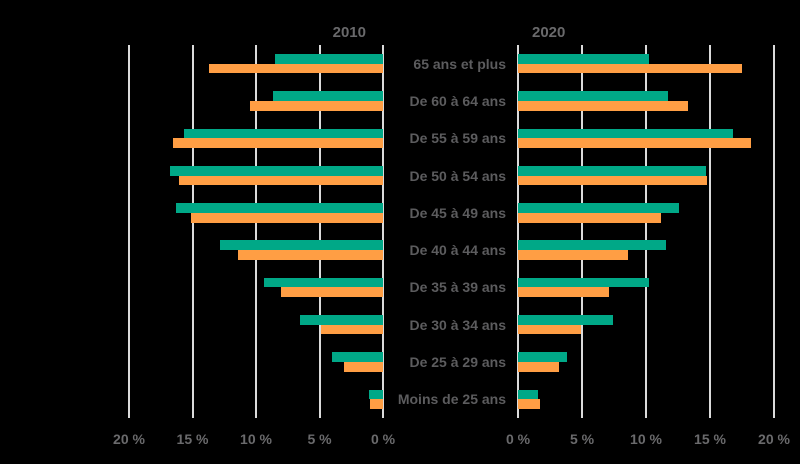 The image size is (800, 464). I want to click on axis-tick-label-2010-5: 5 %, so click(319, 439).